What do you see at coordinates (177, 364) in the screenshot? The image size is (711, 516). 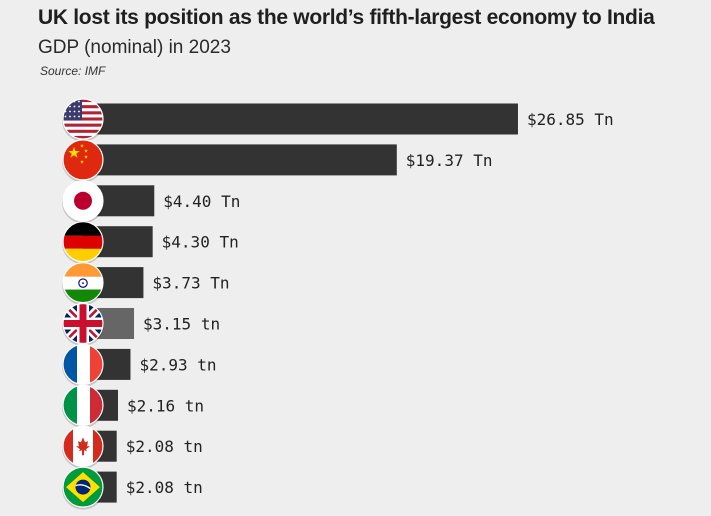 I see `value-label: $2.93 tn` at bounding box center [177, 364].